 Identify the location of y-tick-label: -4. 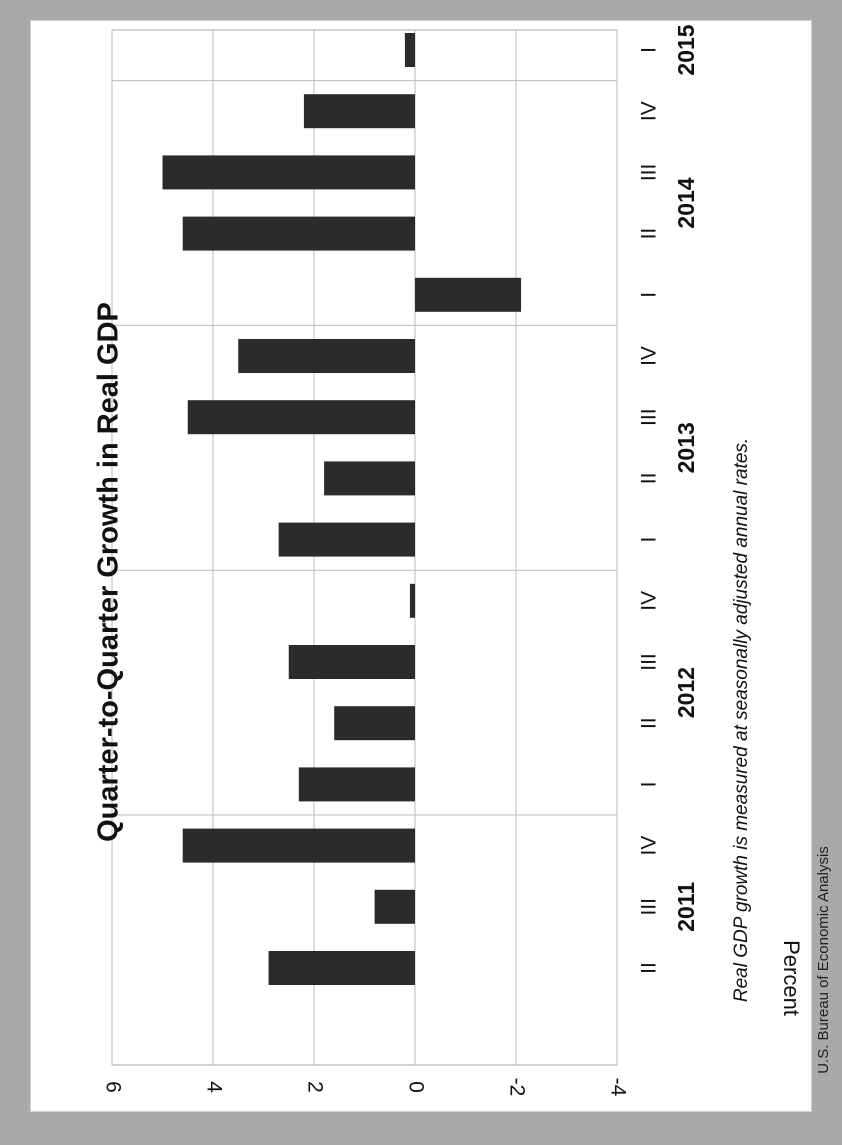
(617, 1087).